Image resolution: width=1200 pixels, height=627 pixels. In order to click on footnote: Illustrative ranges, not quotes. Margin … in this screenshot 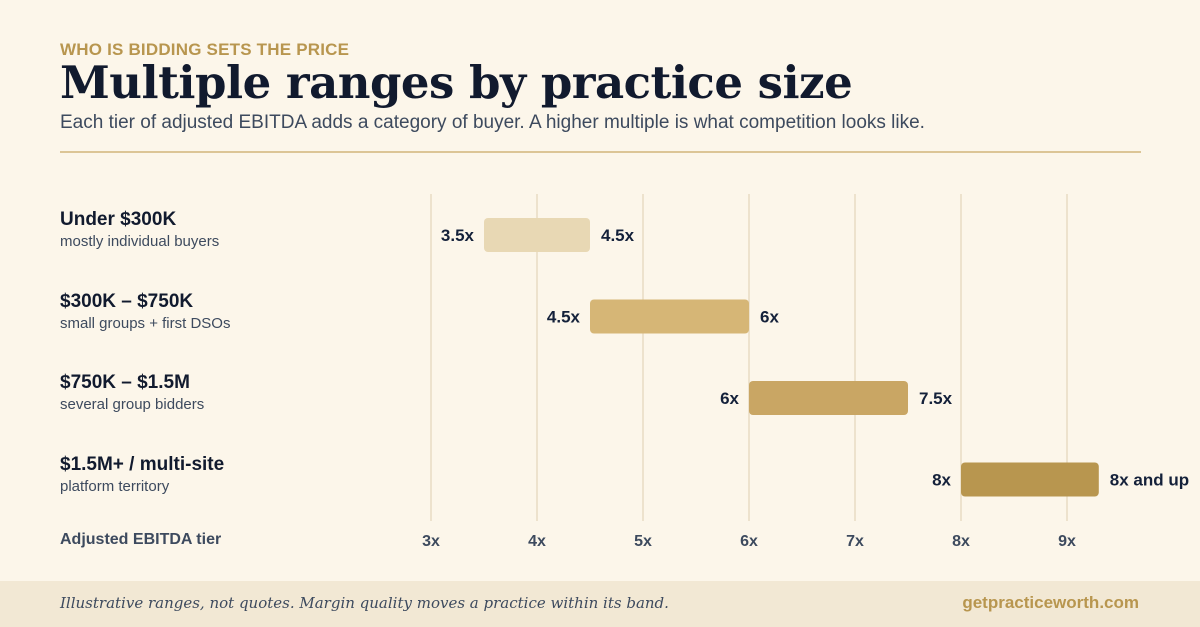, I will do `click(364, 603)`.